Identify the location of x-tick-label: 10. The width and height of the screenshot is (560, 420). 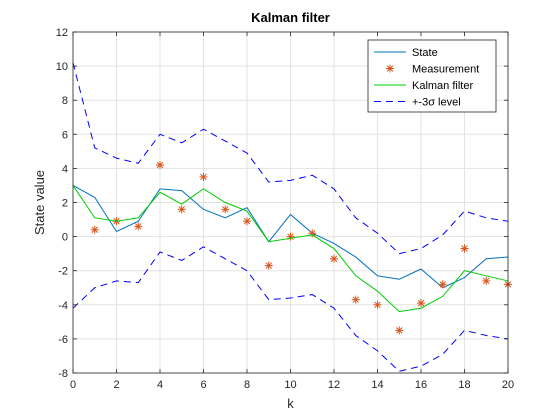
(290, 385).